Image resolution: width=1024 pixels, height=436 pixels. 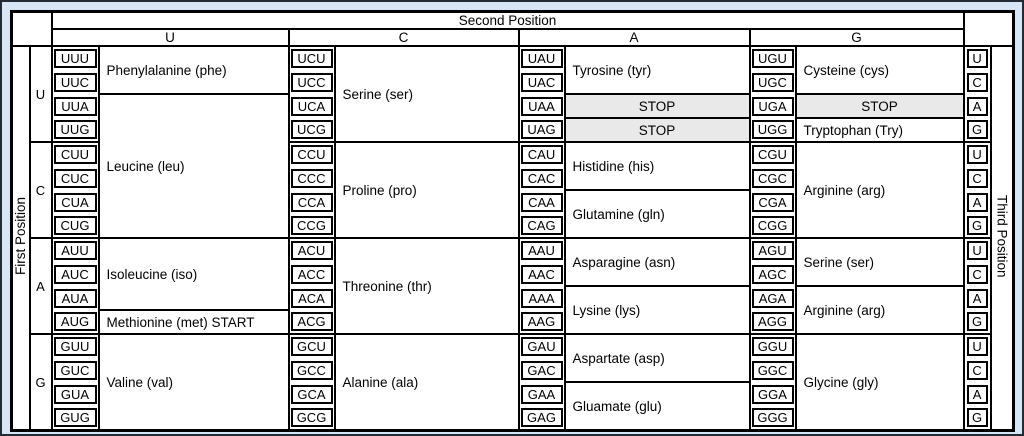 I want to click on codon-label: UAG, so click(x=541, y=129).